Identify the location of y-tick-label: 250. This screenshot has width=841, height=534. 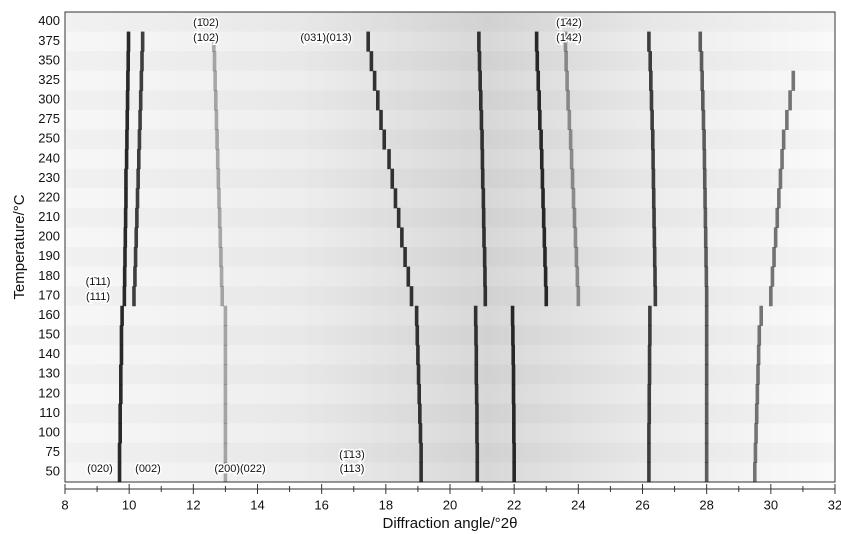
(49, 138).